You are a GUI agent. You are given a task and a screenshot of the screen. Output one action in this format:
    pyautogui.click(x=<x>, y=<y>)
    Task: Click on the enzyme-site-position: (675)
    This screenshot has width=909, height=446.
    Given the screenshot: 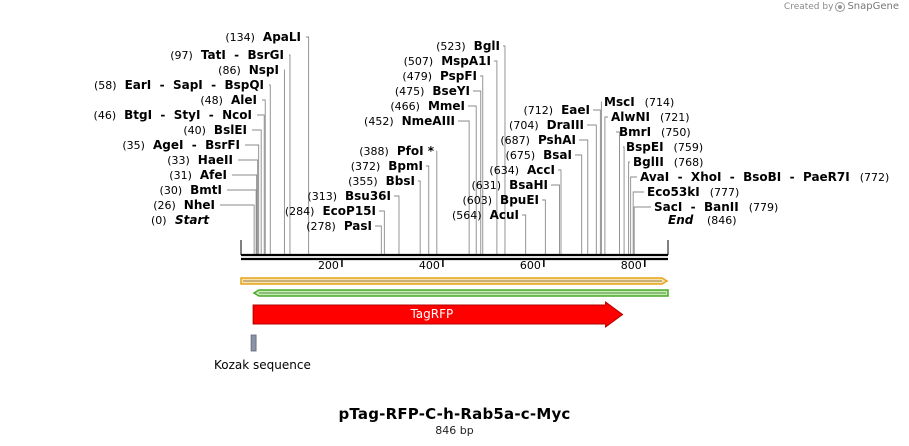 What is the action you would take?
    pyautogui.click(x=521, y=155)
    